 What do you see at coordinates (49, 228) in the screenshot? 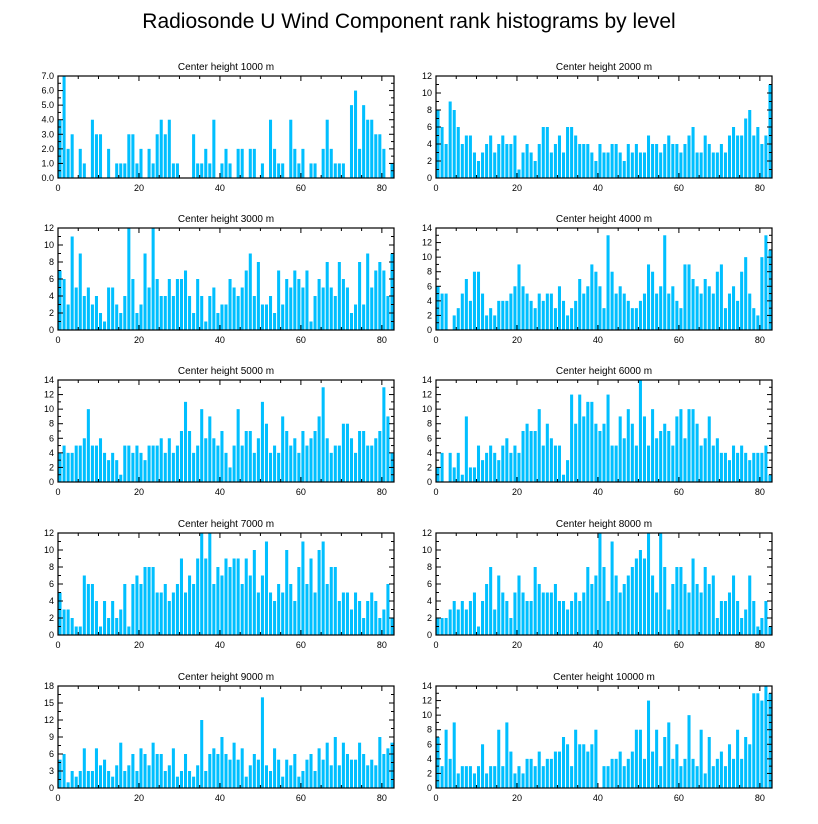
I see `y-tick-label: 12` at bounding box center [49, 228].